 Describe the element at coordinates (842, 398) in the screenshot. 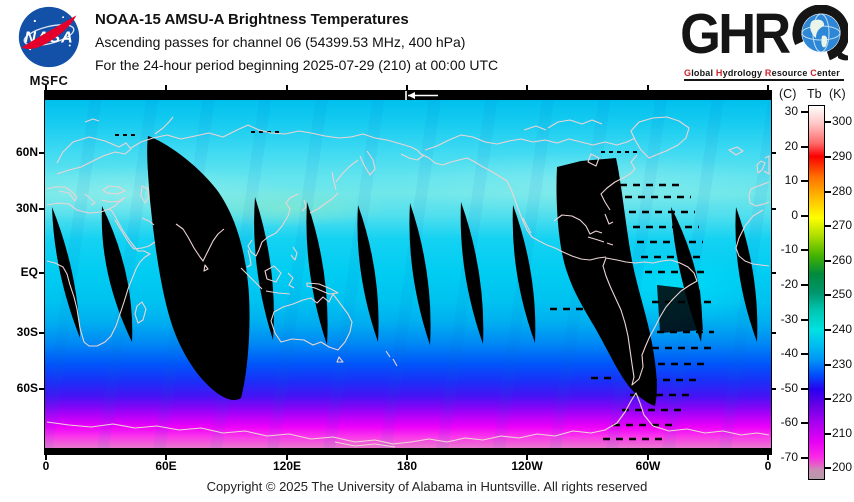

I see `colorbar-kelvin-label: 220` at that location.